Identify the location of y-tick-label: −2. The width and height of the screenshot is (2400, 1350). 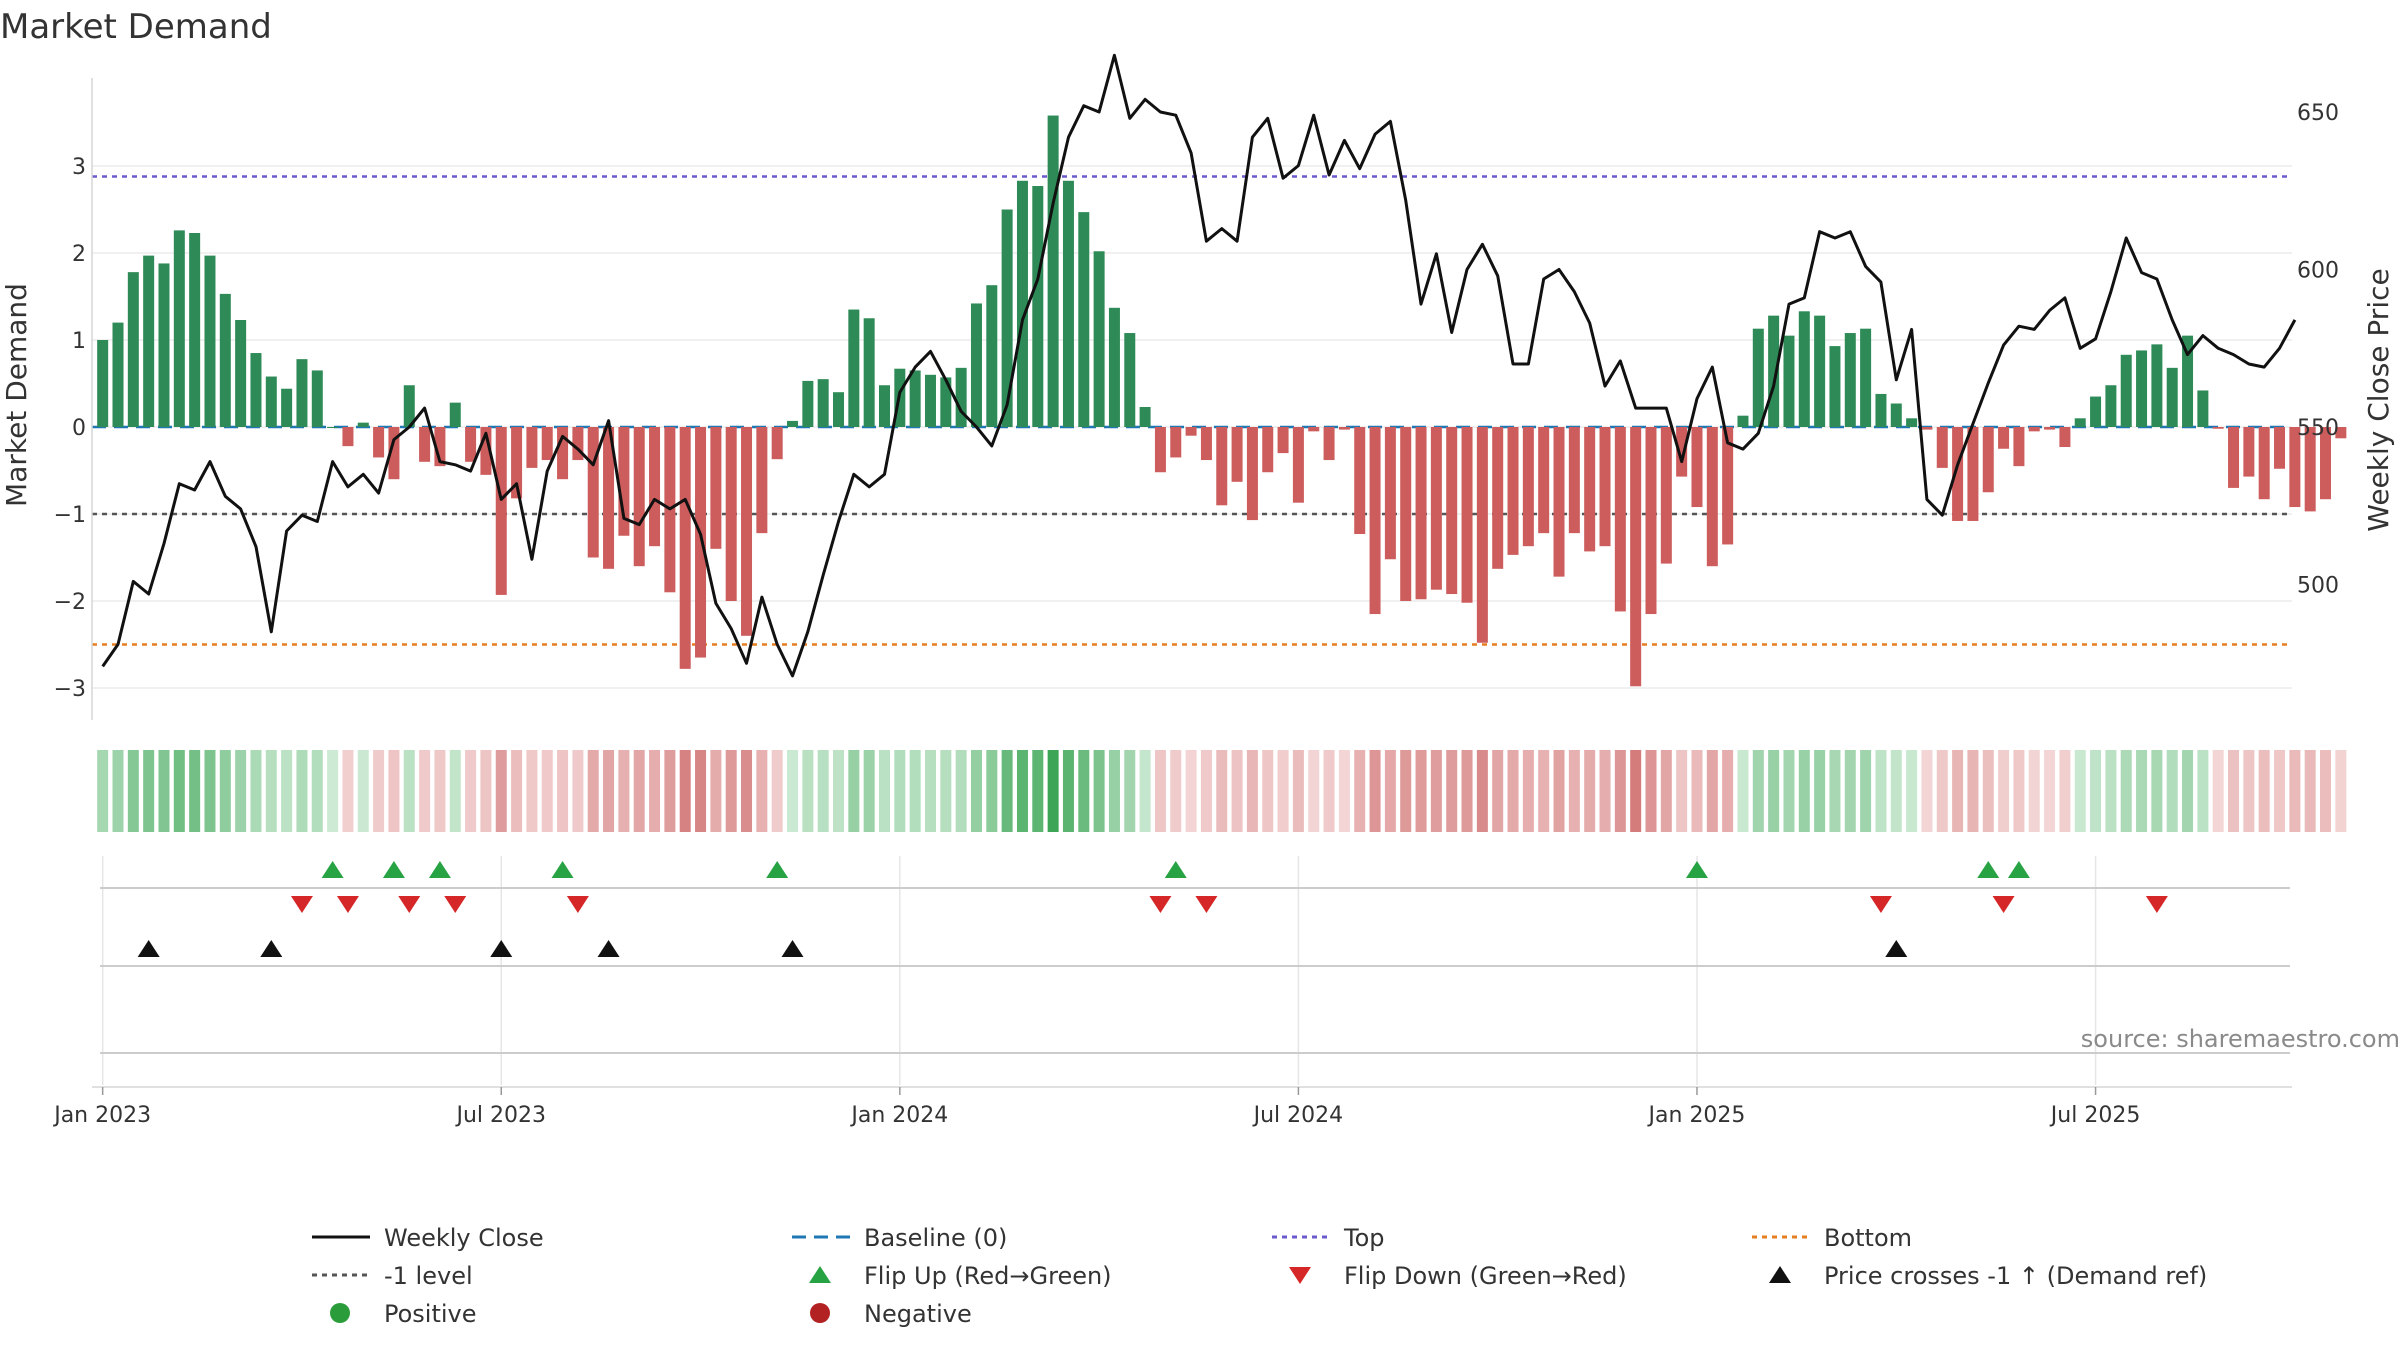
(70, 602).